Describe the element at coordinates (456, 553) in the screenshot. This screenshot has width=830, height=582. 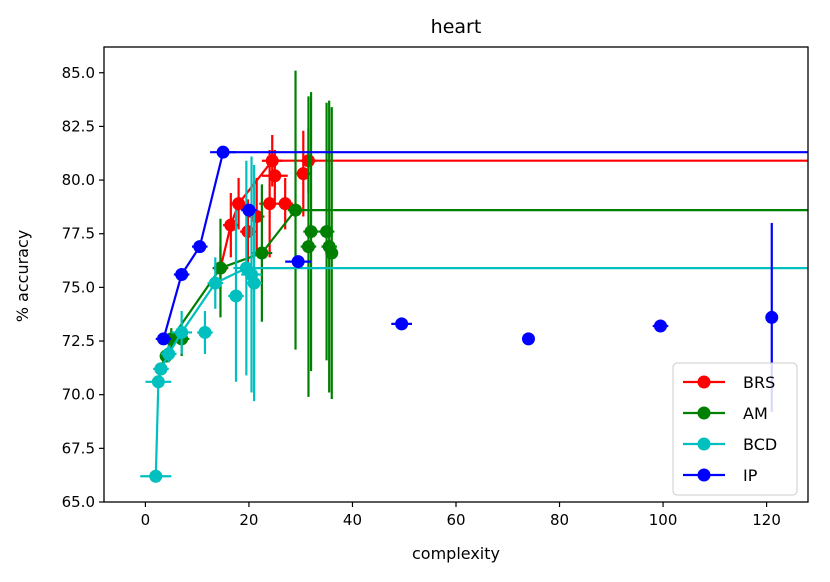
I see `x-axis-label: complexity` at that location.